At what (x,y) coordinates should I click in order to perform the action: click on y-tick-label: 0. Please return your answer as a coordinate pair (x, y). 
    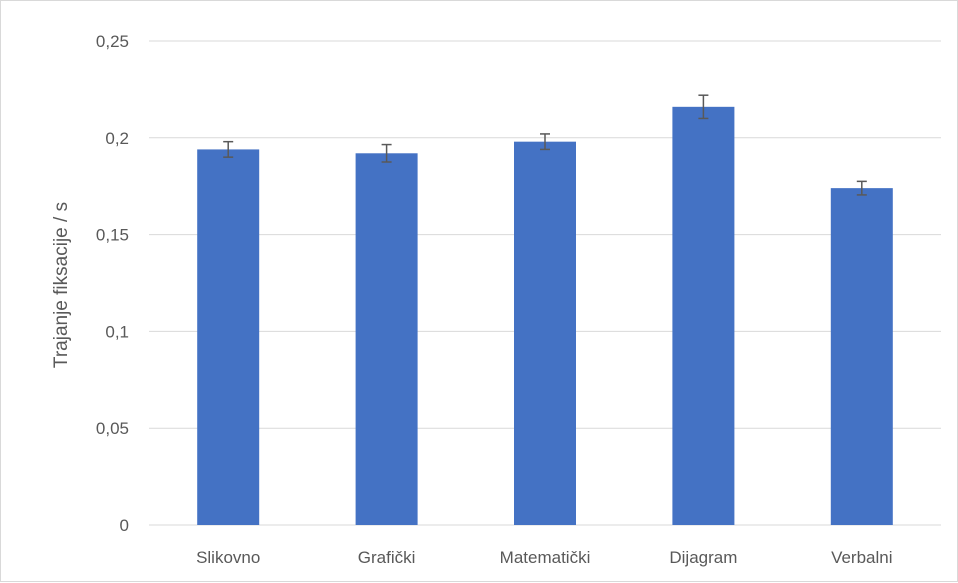
    Looking at the image, I should click on (124, 525).